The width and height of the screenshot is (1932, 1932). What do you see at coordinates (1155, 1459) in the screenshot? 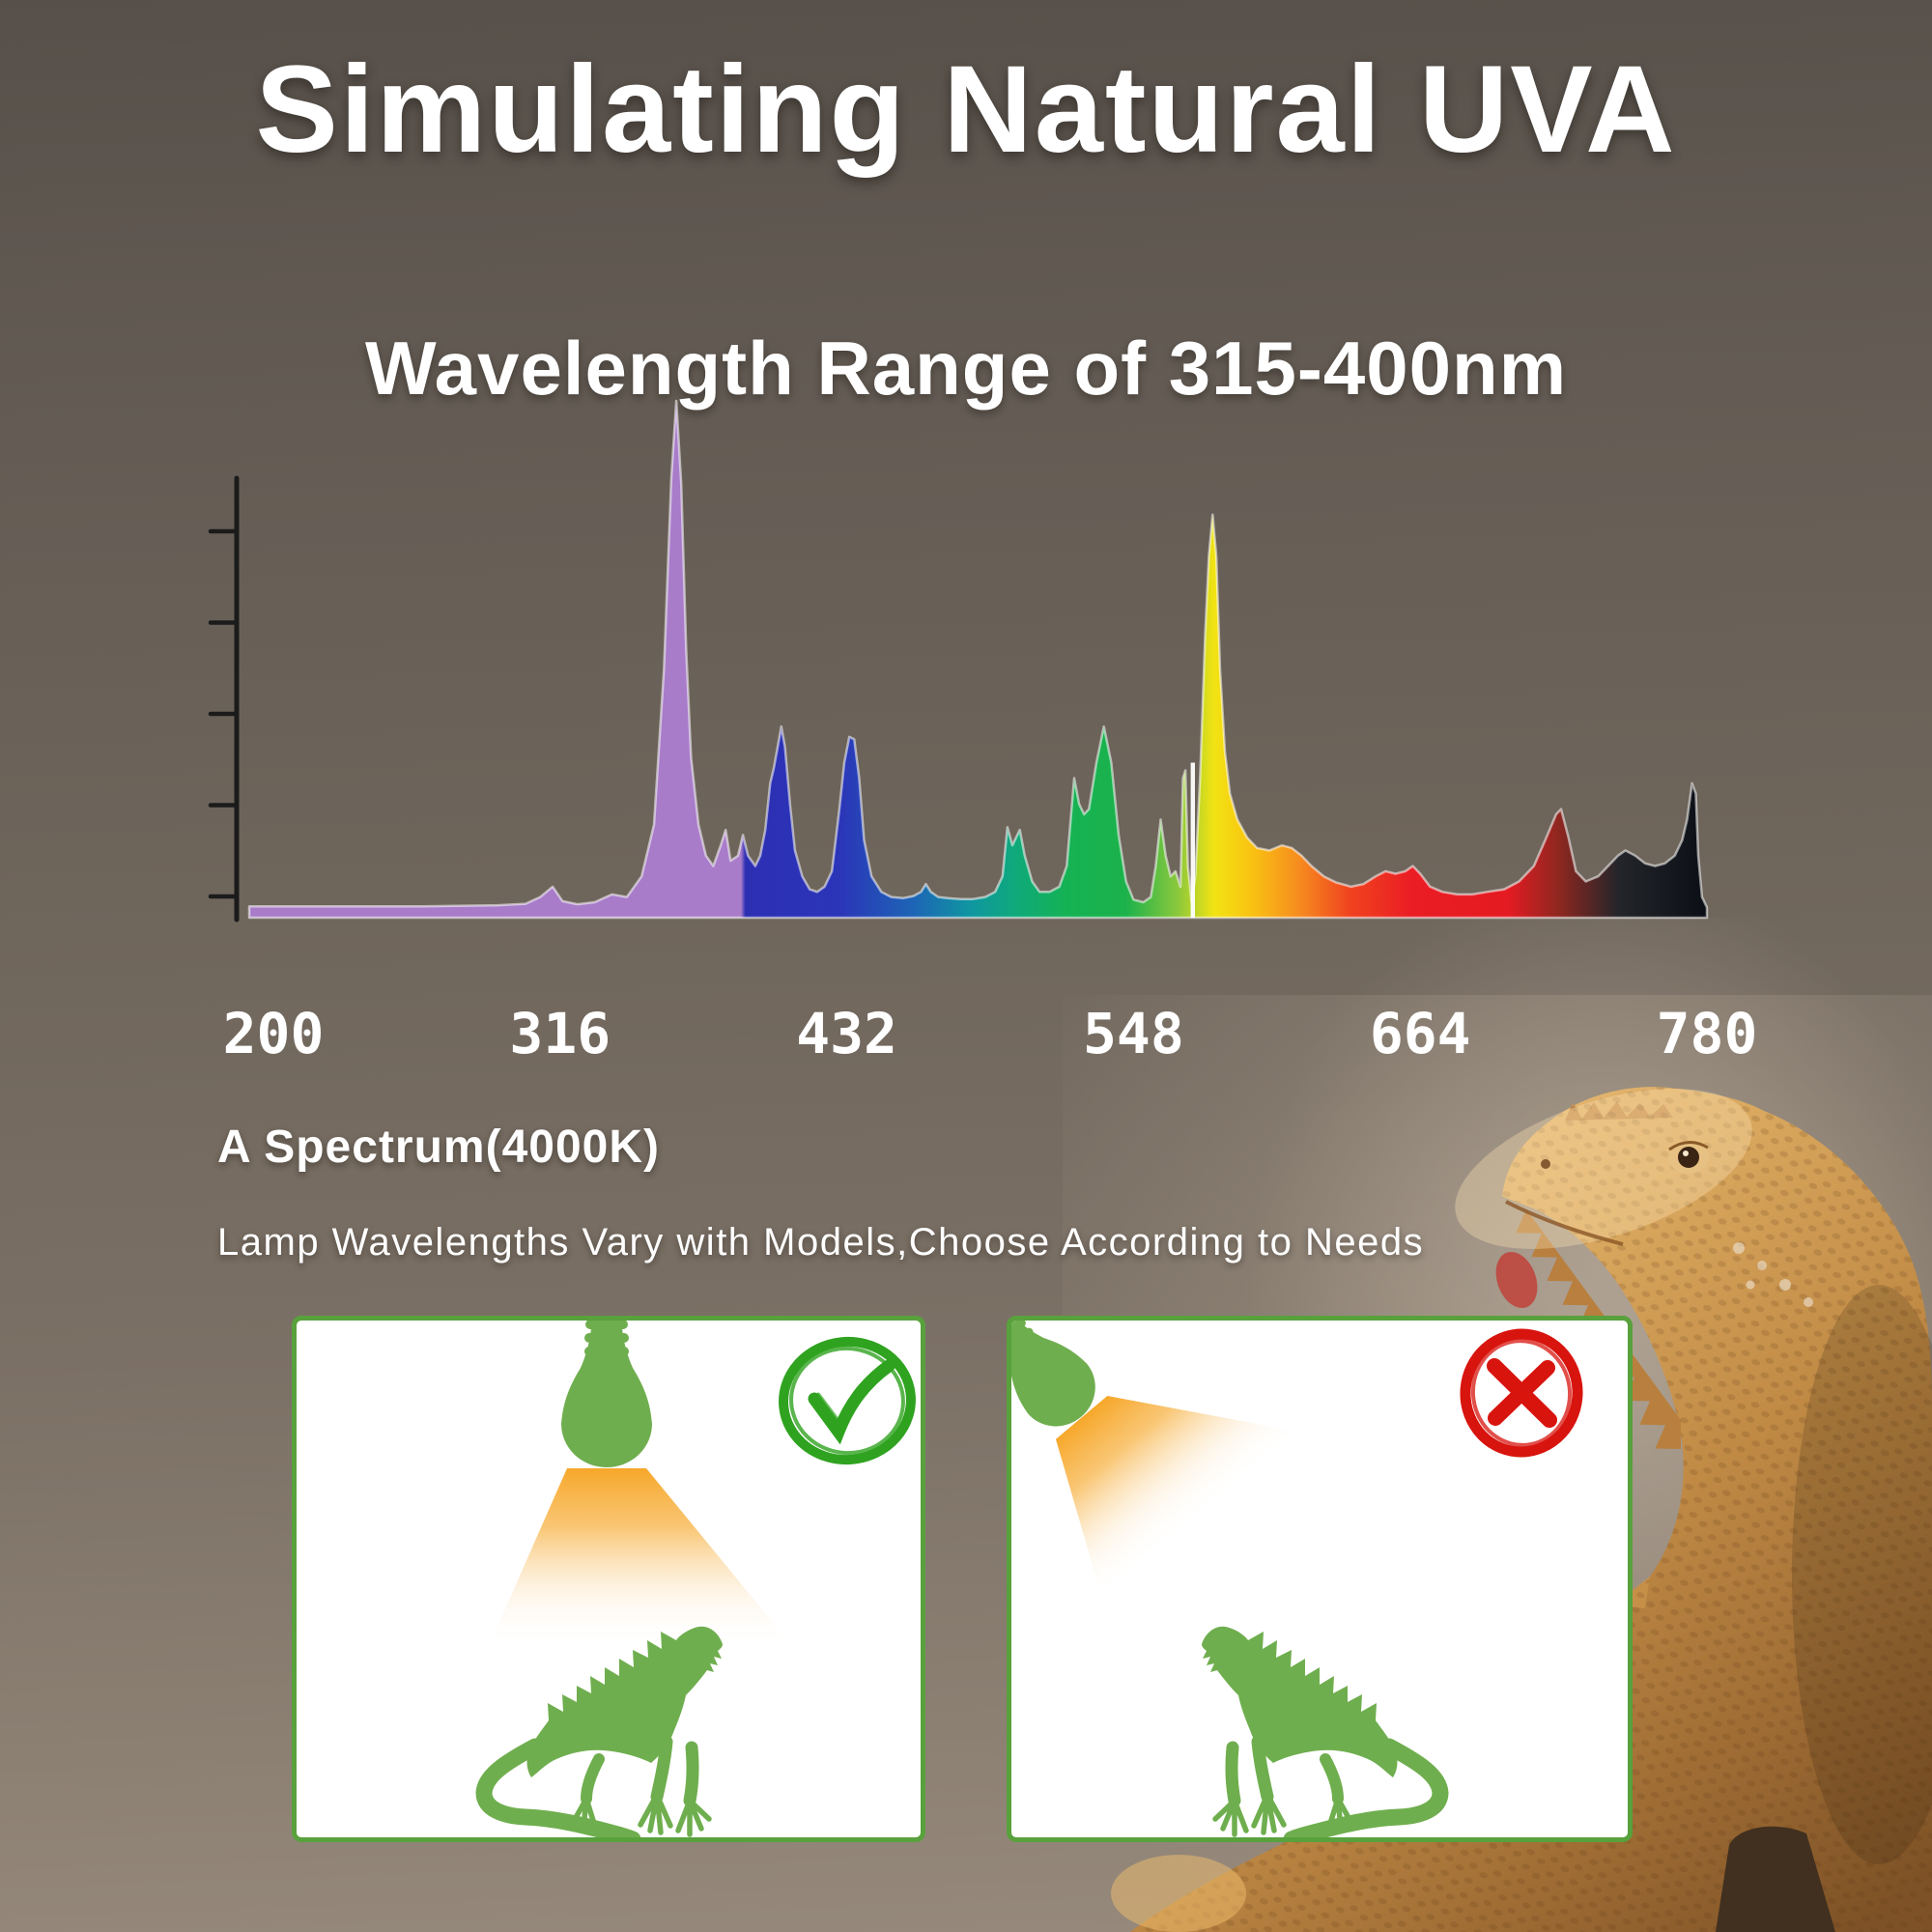
I see `heat-lamp-icon-tilted` at bounding box center [1155, 1459].